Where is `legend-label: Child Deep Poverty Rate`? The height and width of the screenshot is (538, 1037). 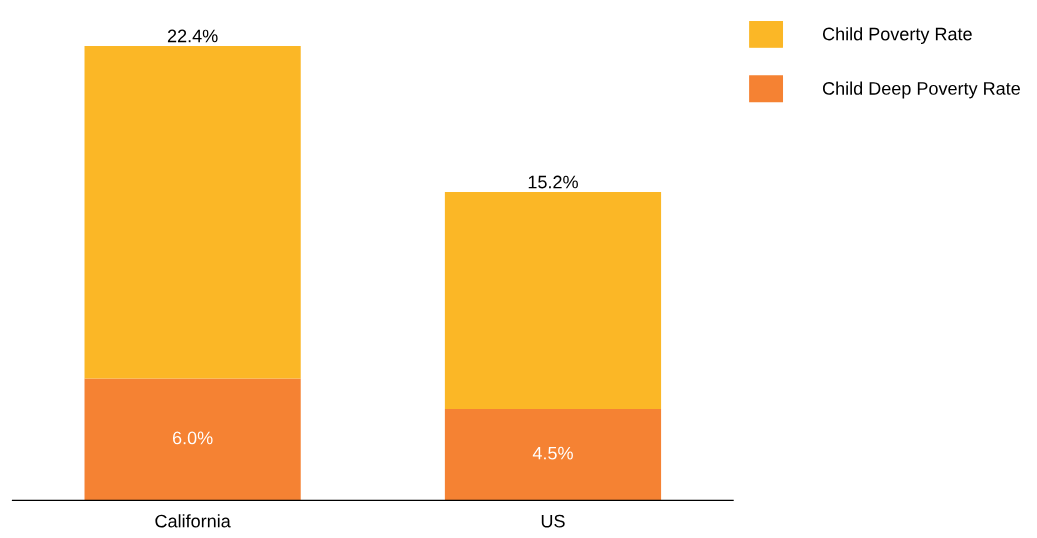 legend-label: Child Deep Poverty Rate is located at coordinates (921, 90).